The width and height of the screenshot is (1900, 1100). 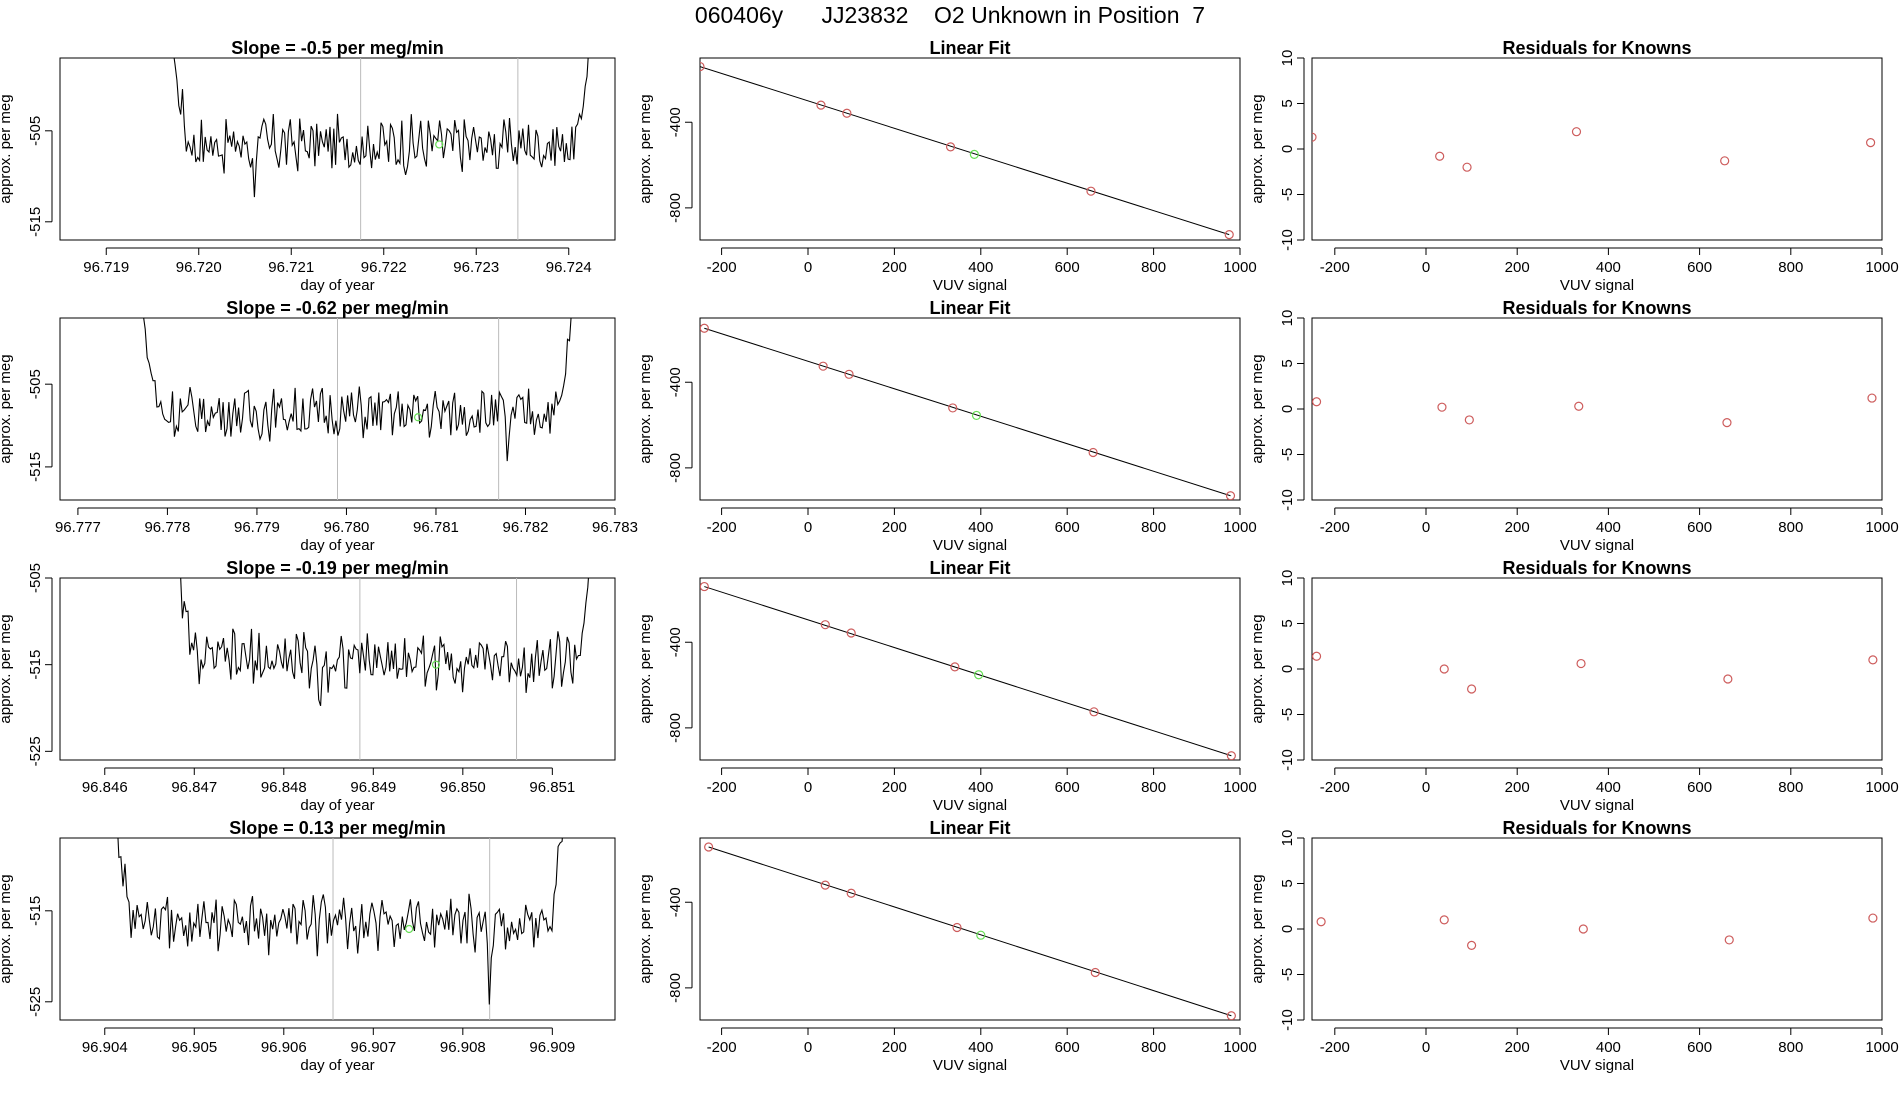 I want to click on x-tick-label: 96.778, so click(x=167, y=527).